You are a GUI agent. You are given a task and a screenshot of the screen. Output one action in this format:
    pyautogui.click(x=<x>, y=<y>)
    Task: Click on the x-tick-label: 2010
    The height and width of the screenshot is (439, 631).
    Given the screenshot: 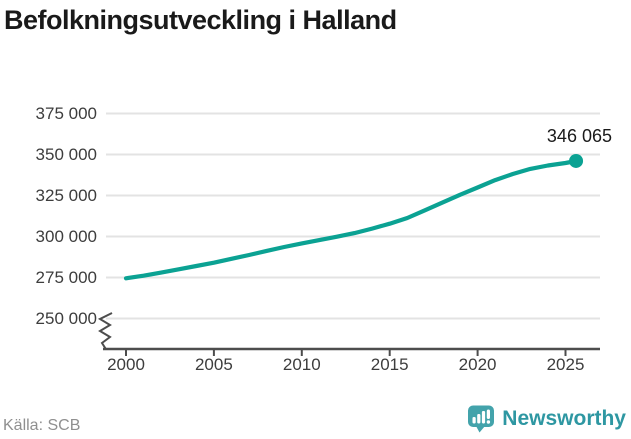 What is the action you would take?
    pyautogui.click(x=301, y=364)
    